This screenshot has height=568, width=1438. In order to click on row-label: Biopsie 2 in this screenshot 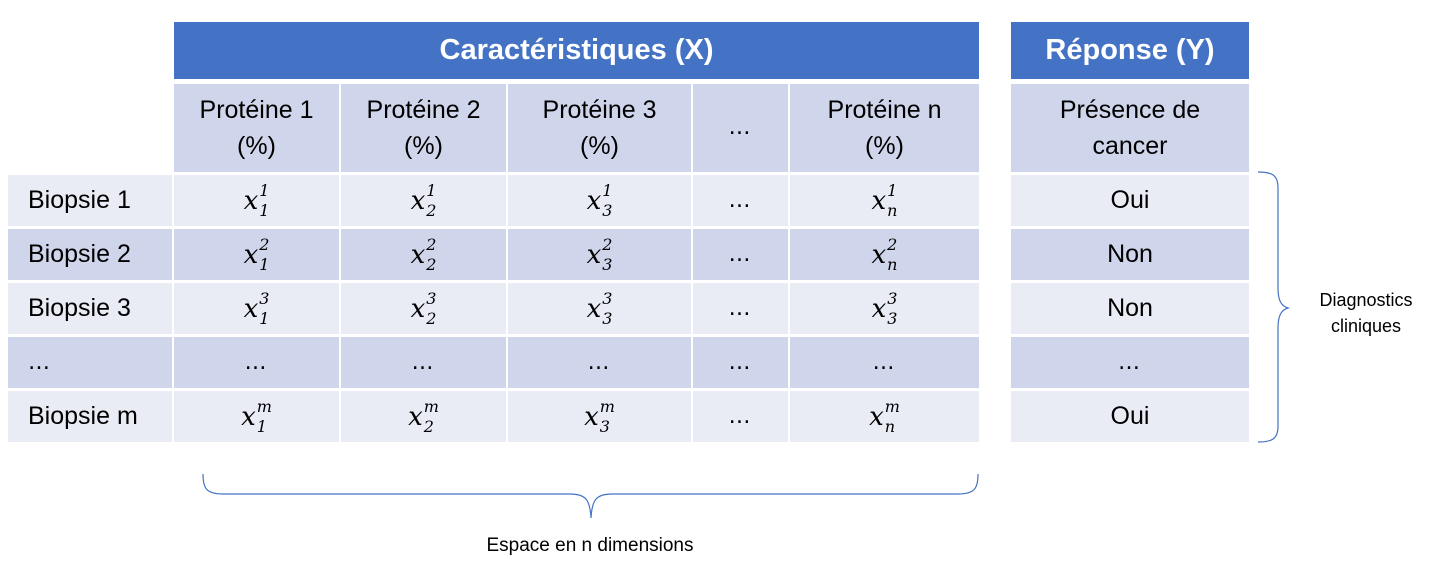, I will do `click(90, 254)`.